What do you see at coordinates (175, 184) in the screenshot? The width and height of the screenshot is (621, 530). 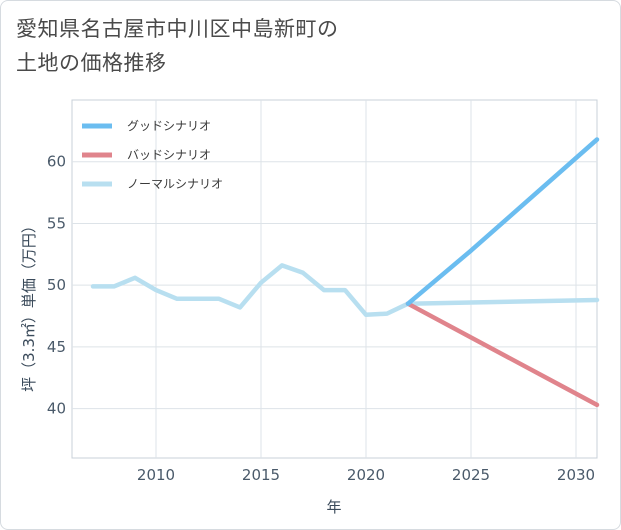 I see `legend-label-2: ノーマルシナリオ` at bounding box center [175, 184].